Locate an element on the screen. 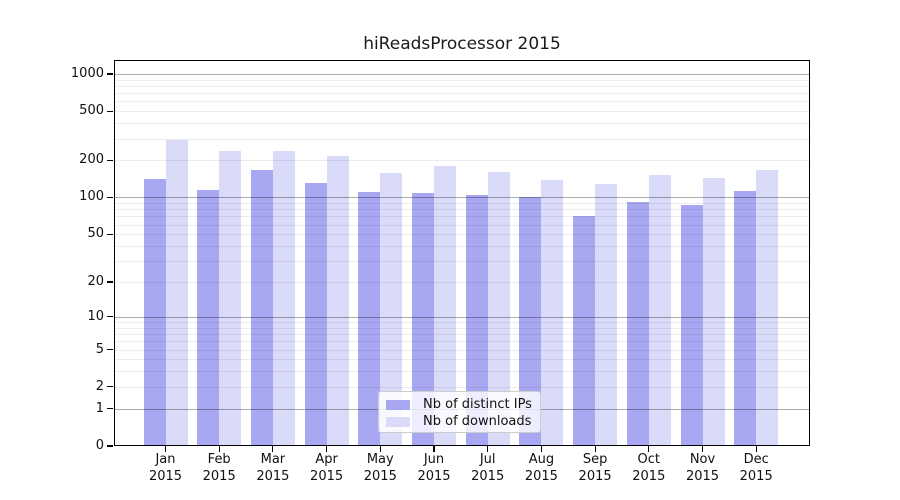 The height and width of the screenshot is (500, 900). x-tick-label: Feb 2015 is located at coordinates (219, 468).